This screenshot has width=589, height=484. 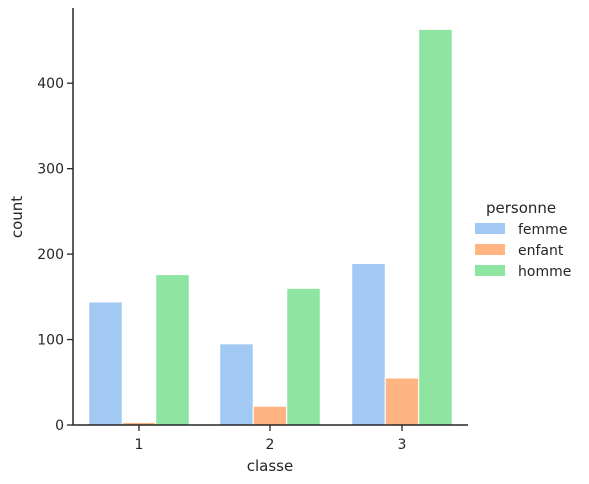 I want to click on legend-title: personne, so click(x=521, y=208).